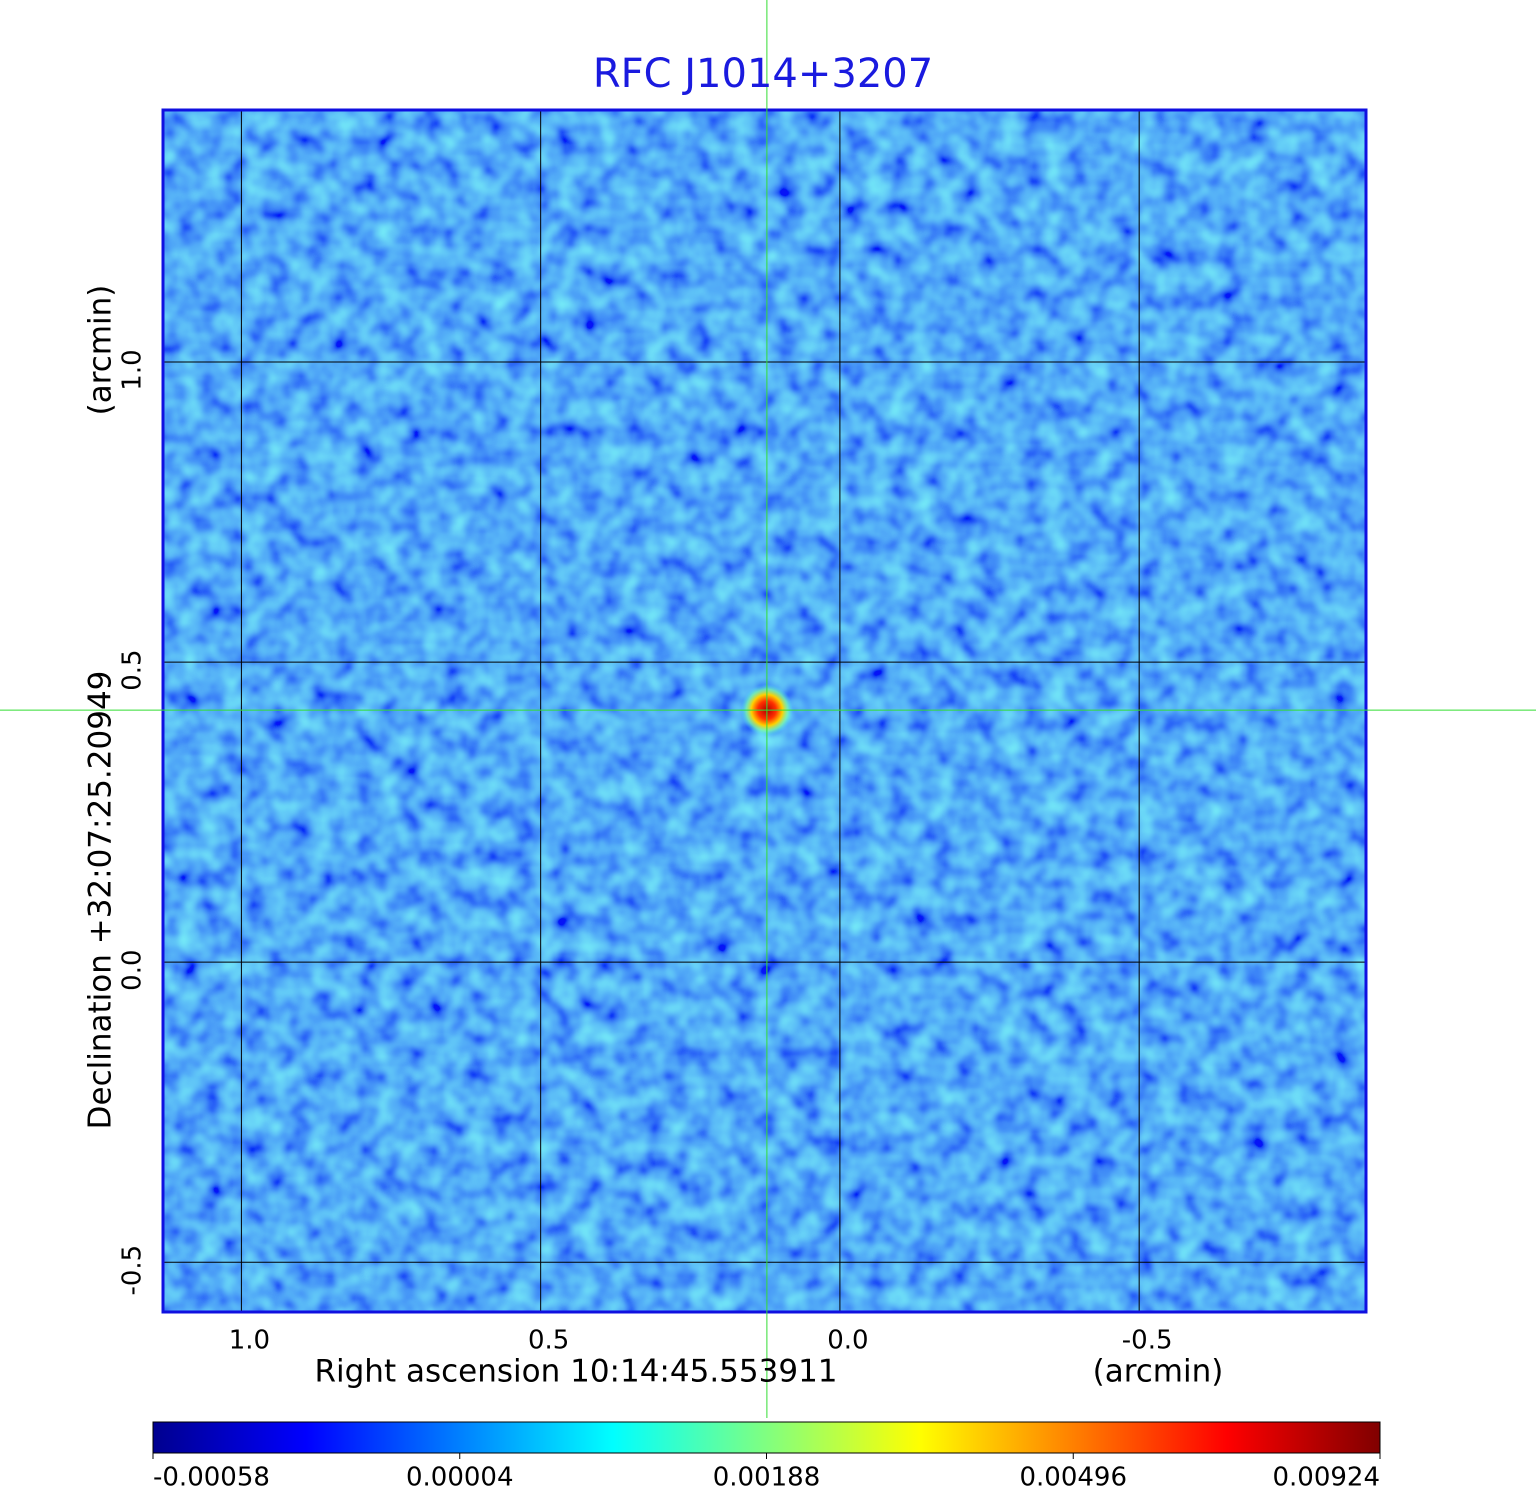 Image resolution: width=1536 pixels, height=1511 pixels. What do you see at coordinates (1073, 1478) in the screenshot?
I see `colorbar-tick-label: 0.00496` at bounding box center [1073, 1478].